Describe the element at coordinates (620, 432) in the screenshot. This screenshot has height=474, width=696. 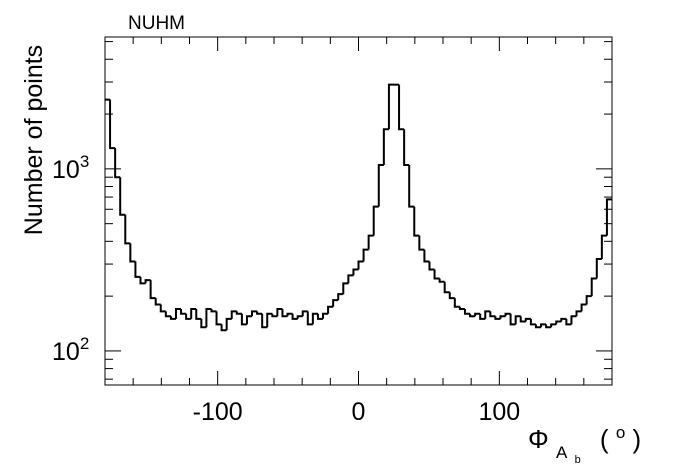
I see `x-axis-label-unit-sup: o` at that location.